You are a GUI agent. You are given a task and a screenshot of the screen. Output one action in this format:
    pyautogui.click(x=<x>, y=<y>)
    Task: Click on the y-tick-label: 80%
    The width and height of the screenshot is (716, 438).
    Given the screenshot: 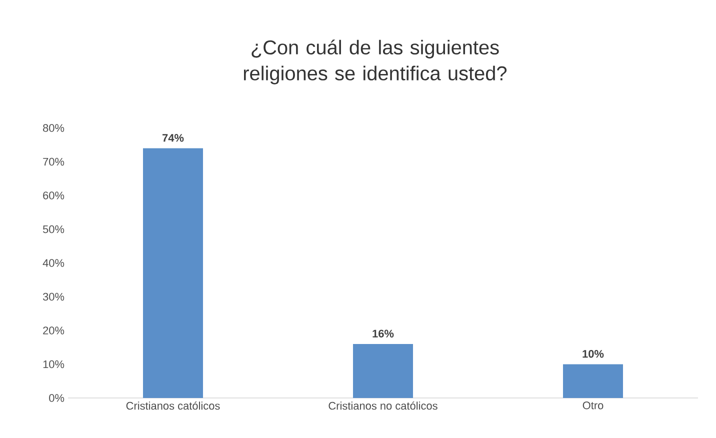 What is the action you would take?
    pyautogui.click(x=53, y=128)
    